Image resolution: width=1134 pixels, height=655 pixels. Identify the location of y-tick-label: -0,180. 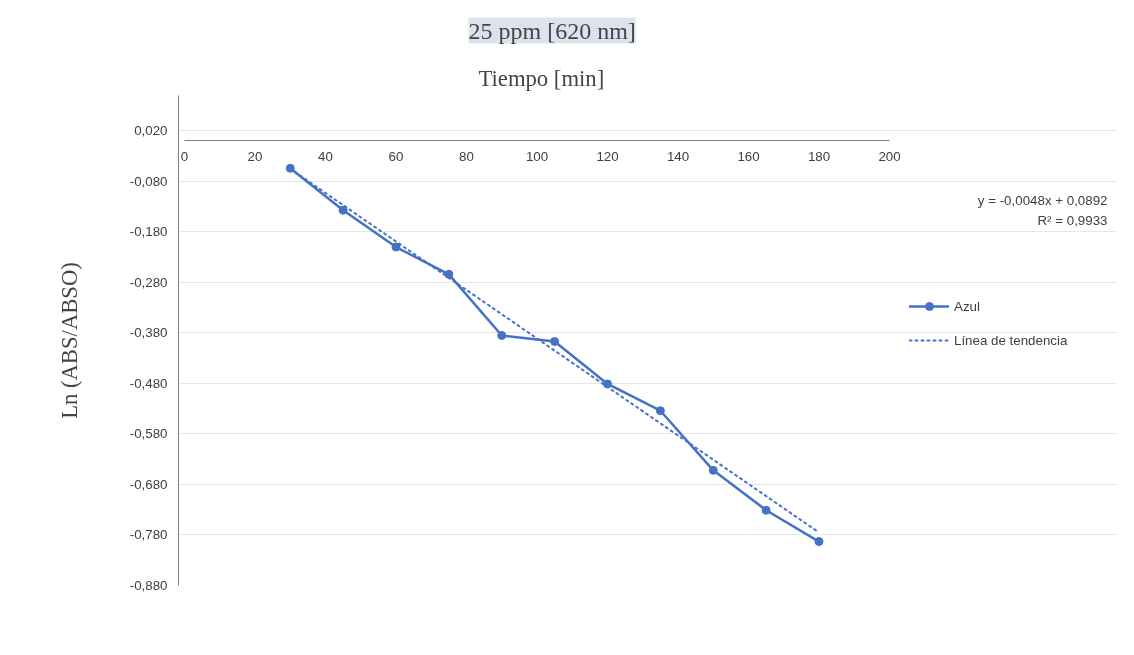
(148, 232).